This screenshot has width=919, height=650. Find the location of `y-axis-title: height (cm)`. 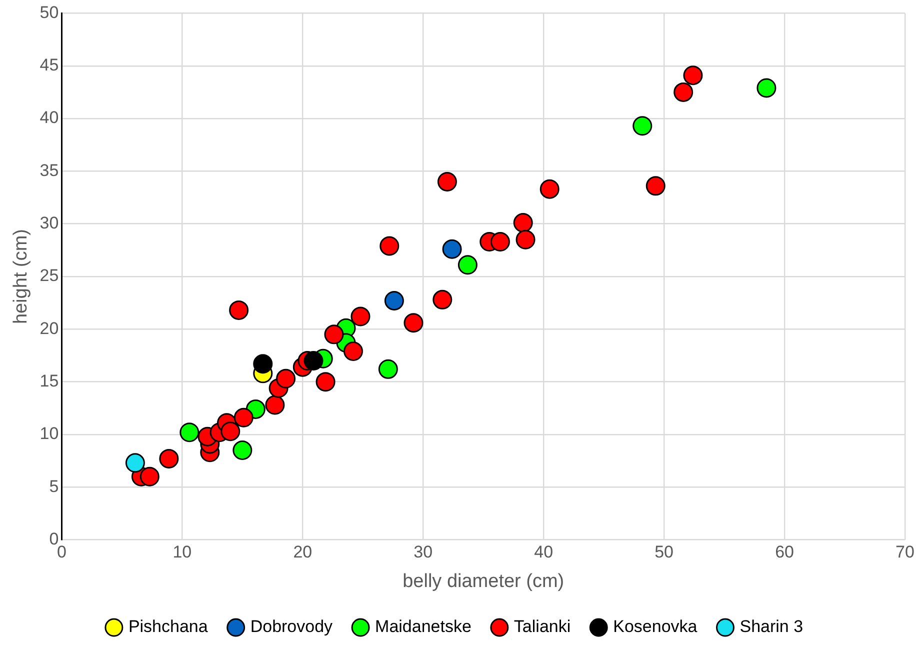

y-axis-title: height (cm) is located at coordinates (21, 276).